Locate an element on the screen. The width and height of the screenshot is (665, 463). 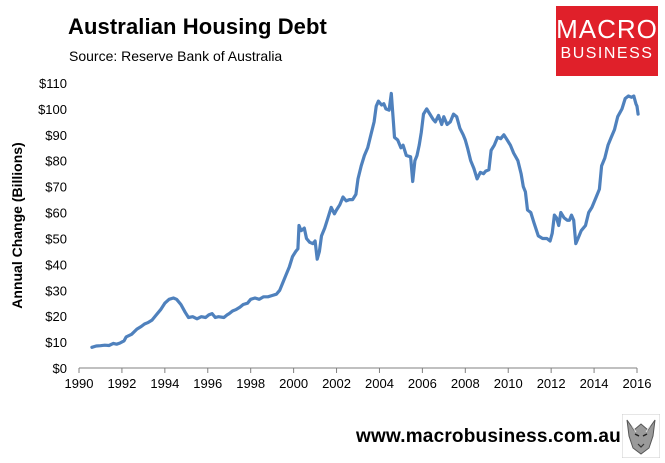
y-tick-label: $60 is located at coordinates (56, 213).